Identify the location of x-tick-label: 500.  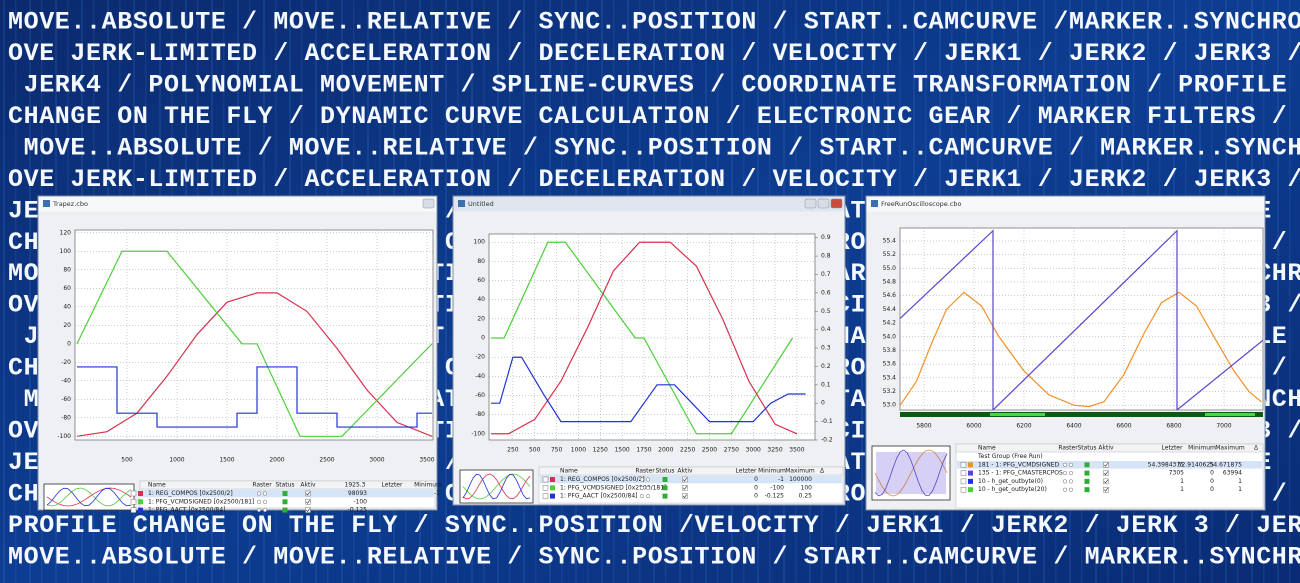
(535, 450).